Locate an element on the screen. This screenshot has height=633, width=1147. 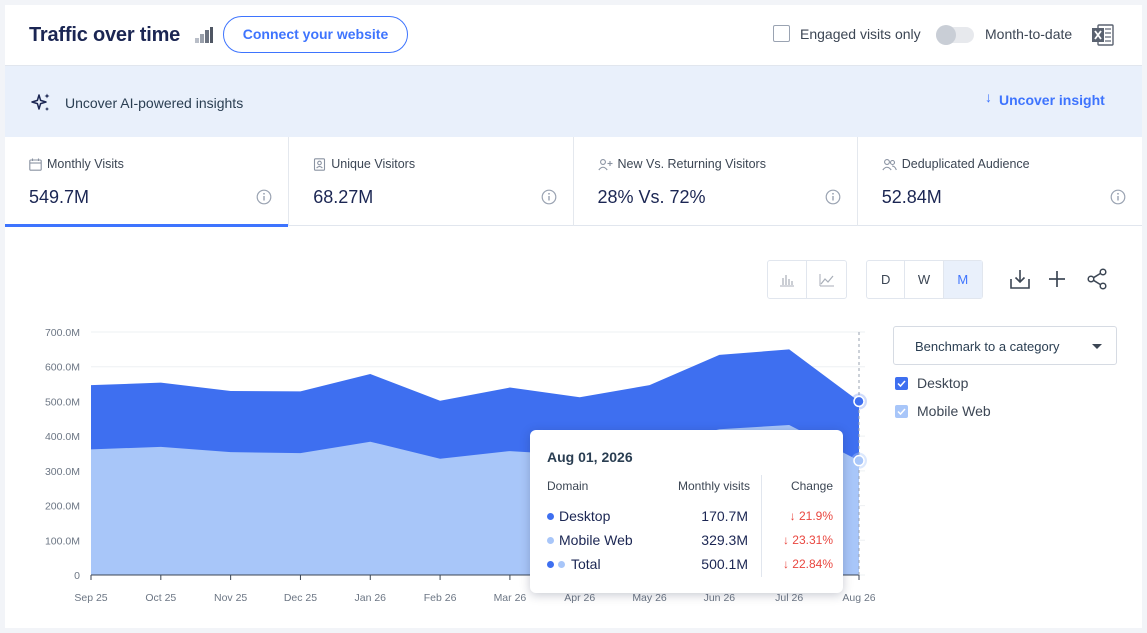
x-tick-label: Jun 26 is located at coordinates (720, 598).